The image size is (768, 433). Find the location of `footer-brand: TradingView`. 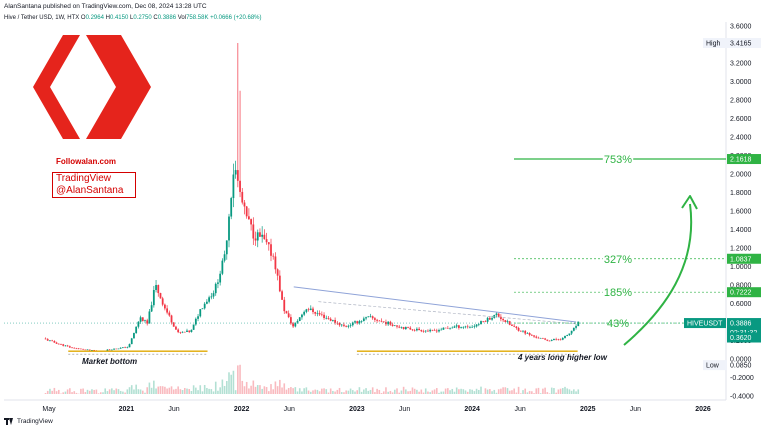

footer-brand: TradingView is located at coordinates (28, 421).